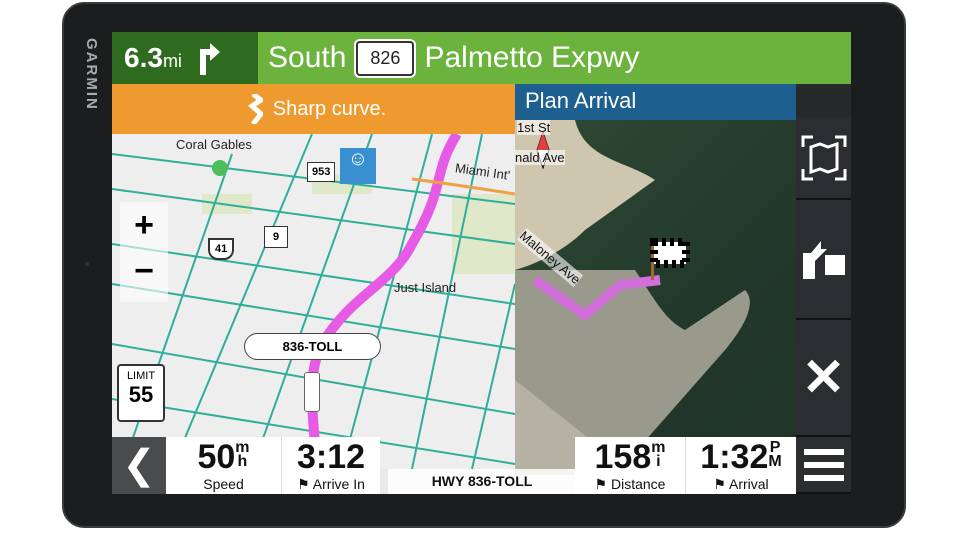  I want to click on speed-limit-label: LIMIT, so click(141, 376).